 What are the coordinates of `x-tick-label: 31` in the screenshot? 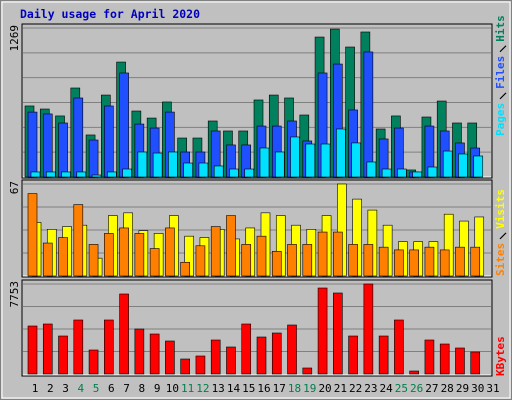 It's located at (492, 388).